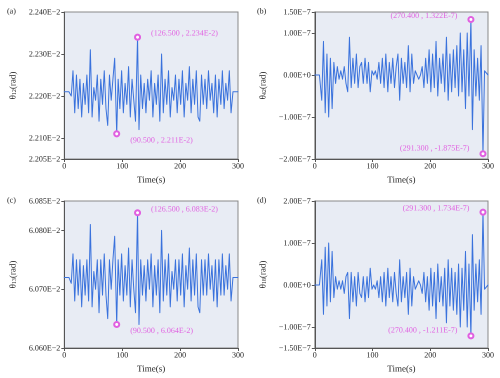  Describe the element at coordinates (11, 200) in the screenshot. I see `chart-title: (c)` at that location.